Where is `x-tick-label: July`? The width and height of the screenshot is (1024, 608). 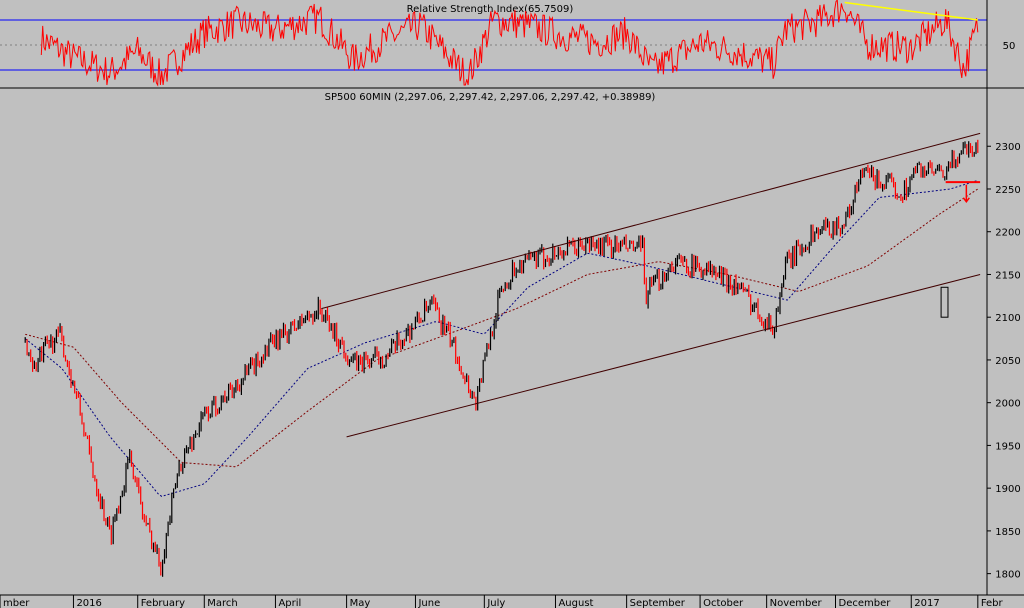
x-tick-label: July is located at coordinates (495, 603).